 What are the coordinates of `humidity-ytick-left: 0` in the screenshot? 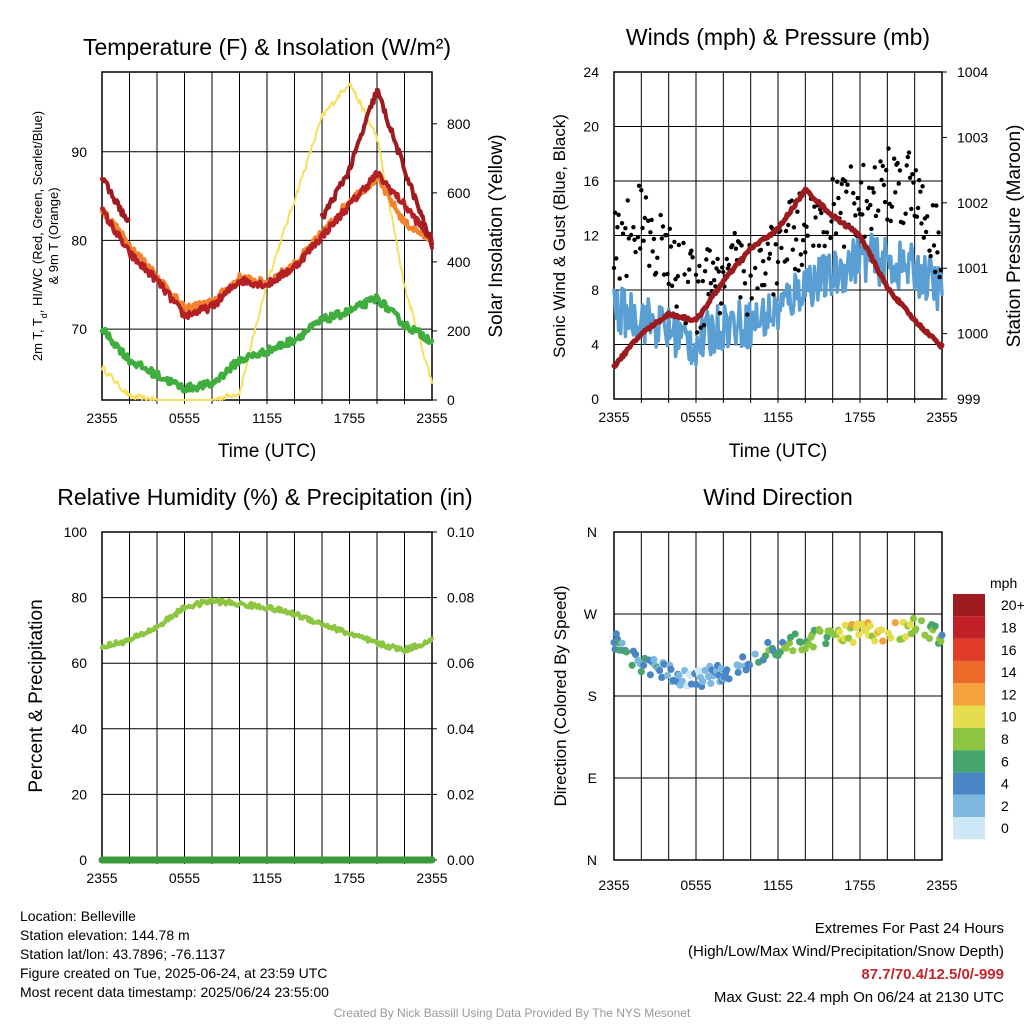 It's located at (83, 860).